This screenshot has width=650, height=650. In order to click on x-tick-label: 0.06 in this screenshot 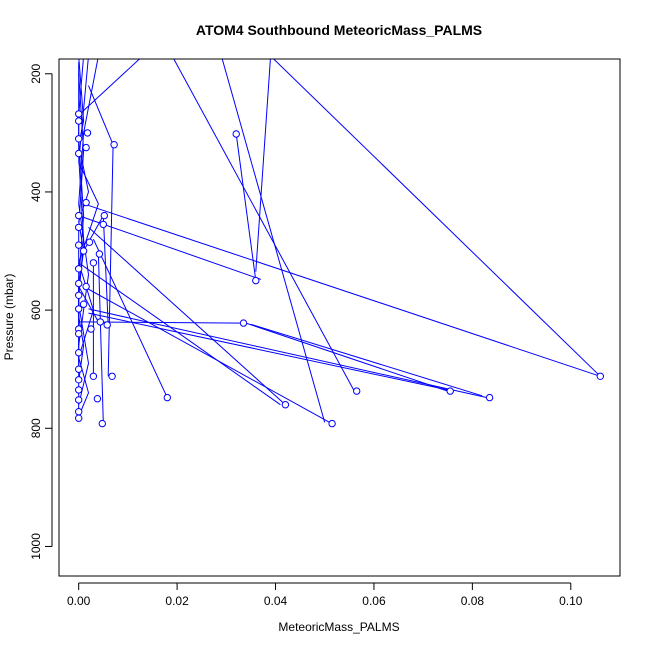, I will do `click(374, 601)`.